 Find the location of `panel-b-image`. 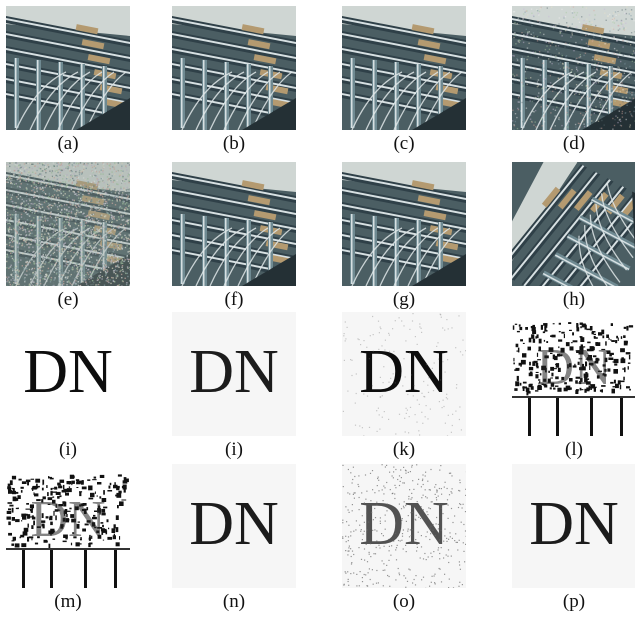

panel-b-image is located at coordinates (234, 68).